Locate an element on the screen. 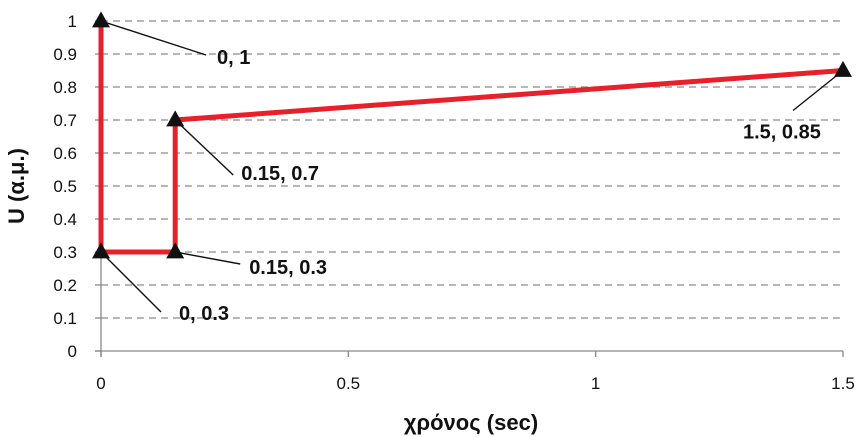  data-label-2: 0.15, 0.3 is located at coordinates (288, 268).